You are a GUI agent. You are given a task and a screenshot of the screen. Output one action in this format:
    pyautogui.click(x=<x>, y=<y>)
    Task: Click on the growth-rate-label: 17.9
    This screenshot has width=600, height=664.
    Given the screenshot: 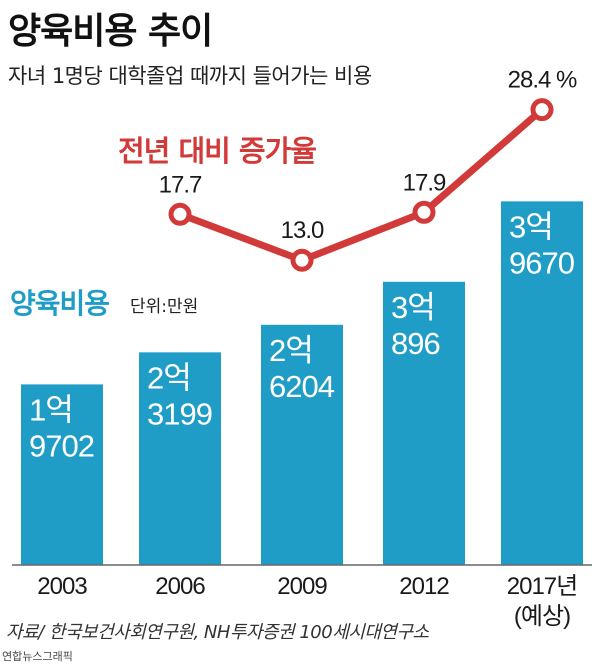 What is the action you would take?
    pyautogui.click(x=424, y=182)
    